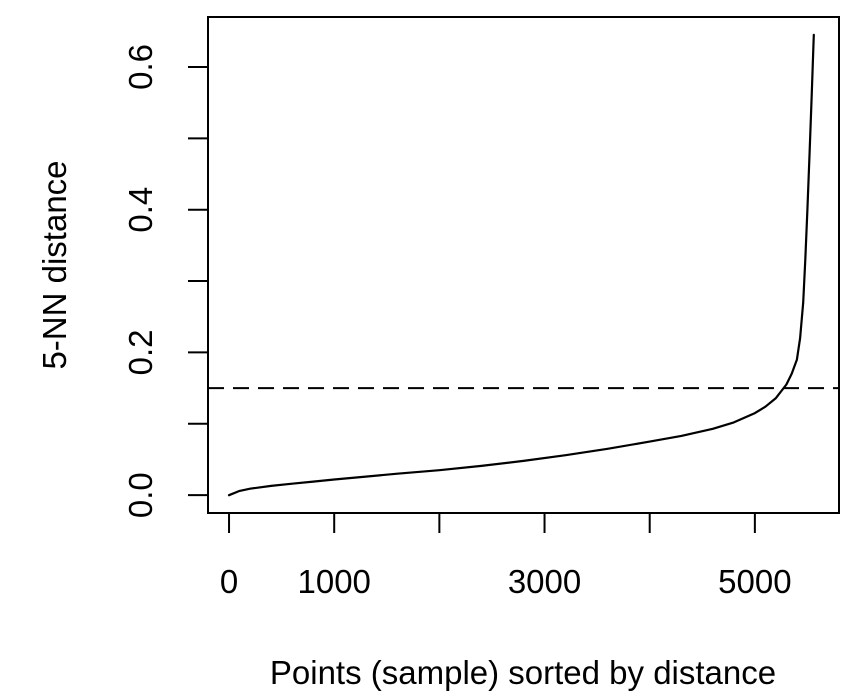 The width and height of the screenshot is (853, 697). Describe the element at coordinates (523, 672) in the screenshot. I see `x-axis-title: Points (sample) sorted by distance` at that location.